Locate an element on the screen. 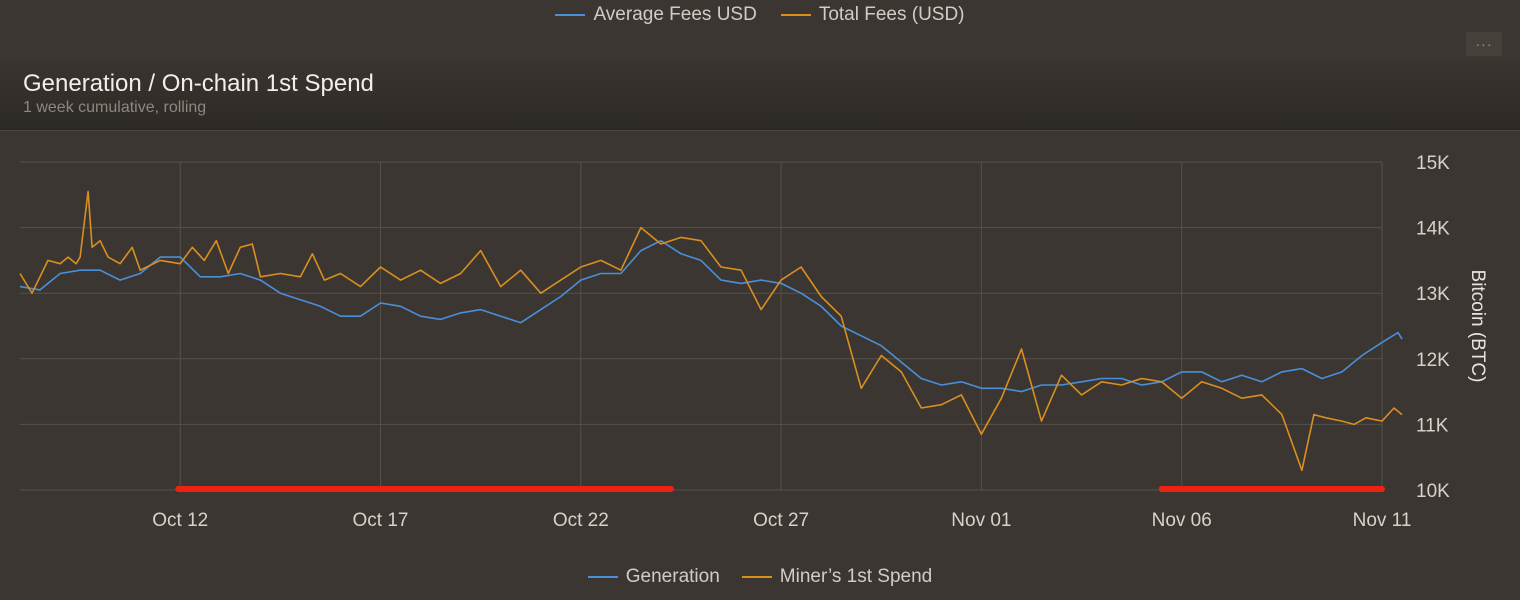  legend-item-miners-1st-spend: Miner’s 1st Spend is located at coordinates (837, 577).